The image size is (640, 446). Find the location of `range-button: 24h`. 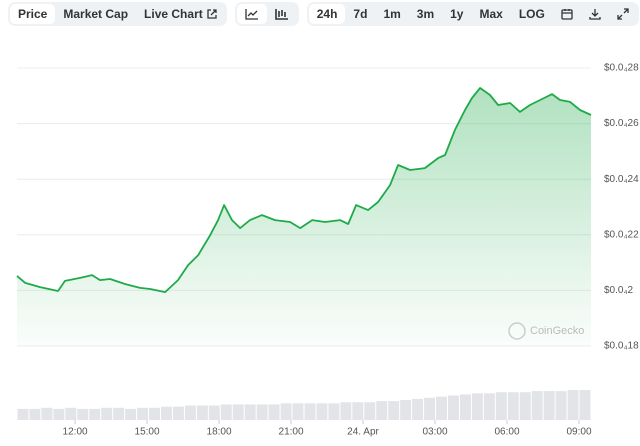

range-button: 24h is located at coordinates (327, 14).